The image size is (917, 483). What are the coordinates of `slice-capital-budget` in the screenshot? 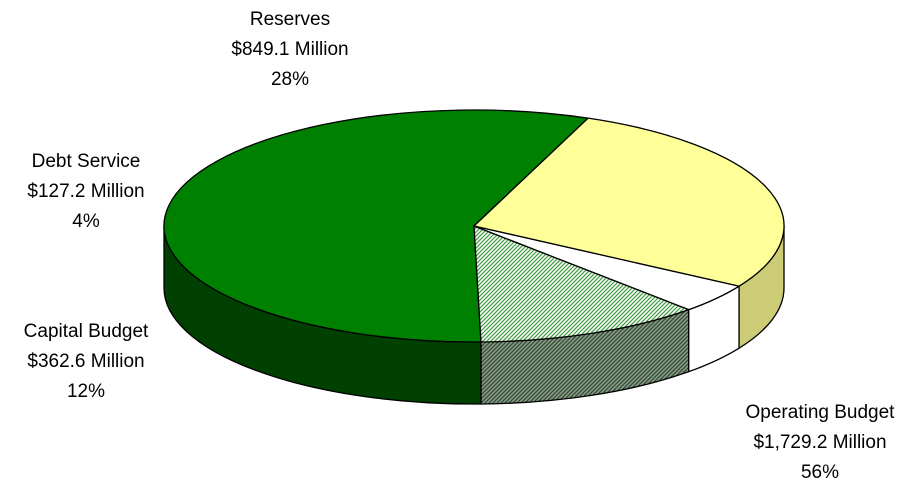 It's located at (581, 284).